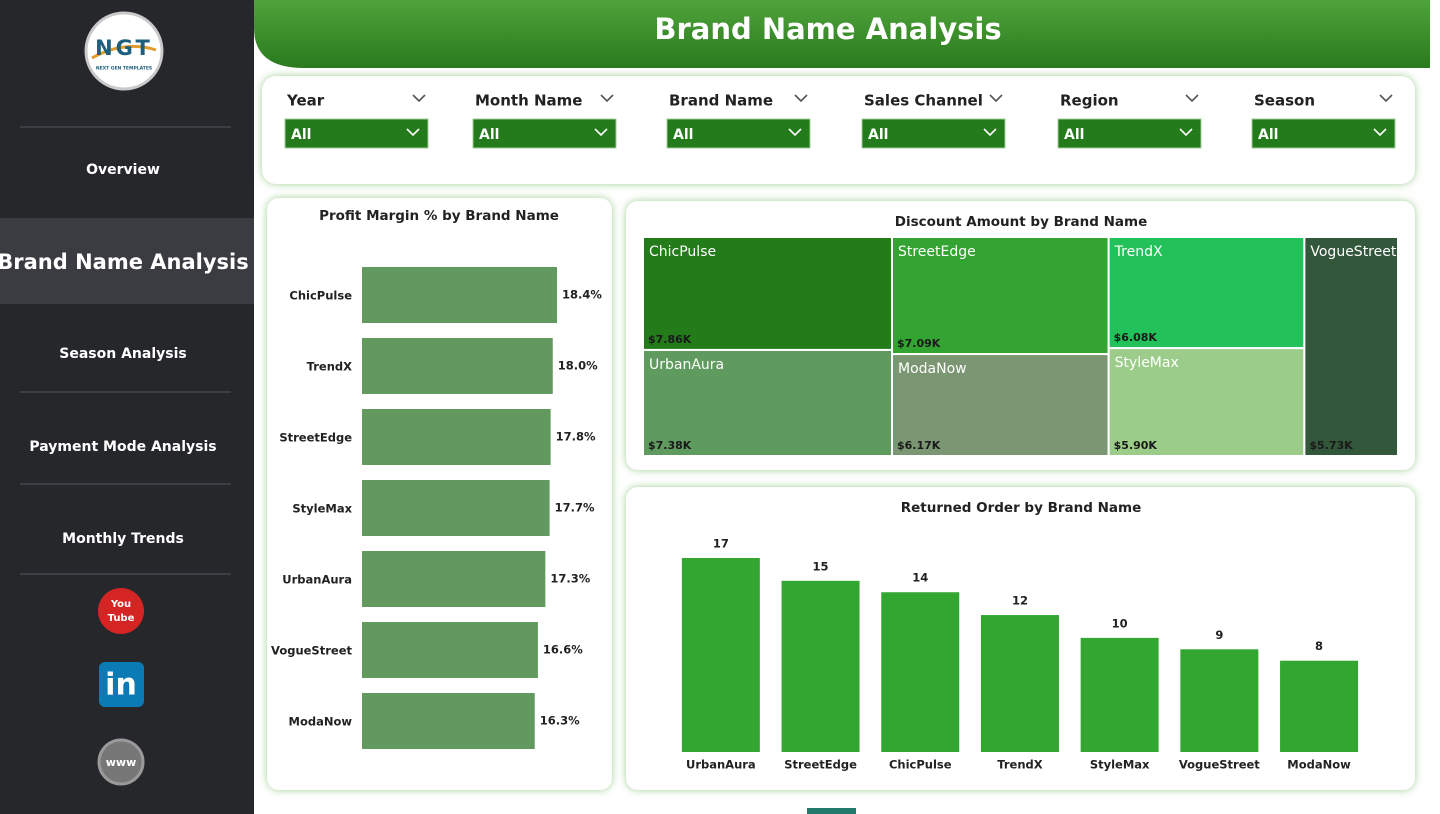 The image size is (1440, 814). I want to click on data-label: 17.8%, so click(576, 437).